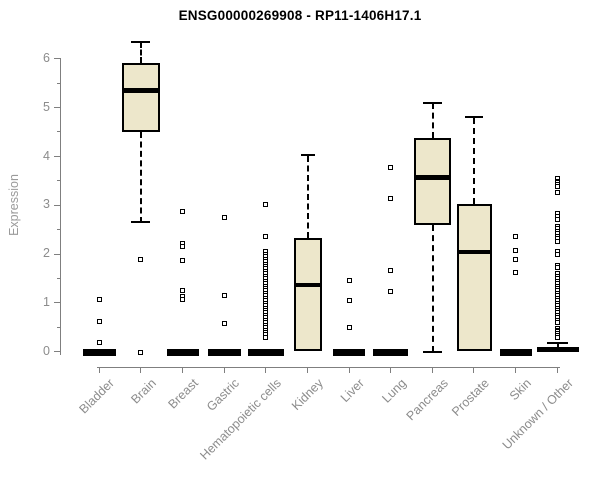  What do you see at coordinates (46, 204) in the screenshot?
I see `y-tick-label: 3` at bounding box center [46, 204].